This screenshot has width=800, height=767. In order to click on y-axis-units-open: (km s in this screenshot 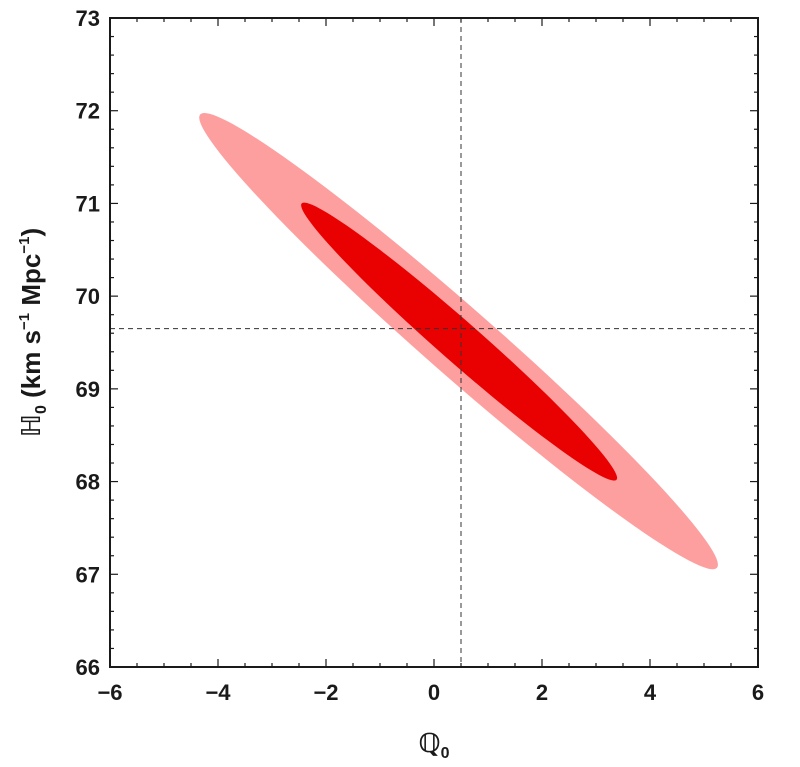, I will do `click(31, 367)`.